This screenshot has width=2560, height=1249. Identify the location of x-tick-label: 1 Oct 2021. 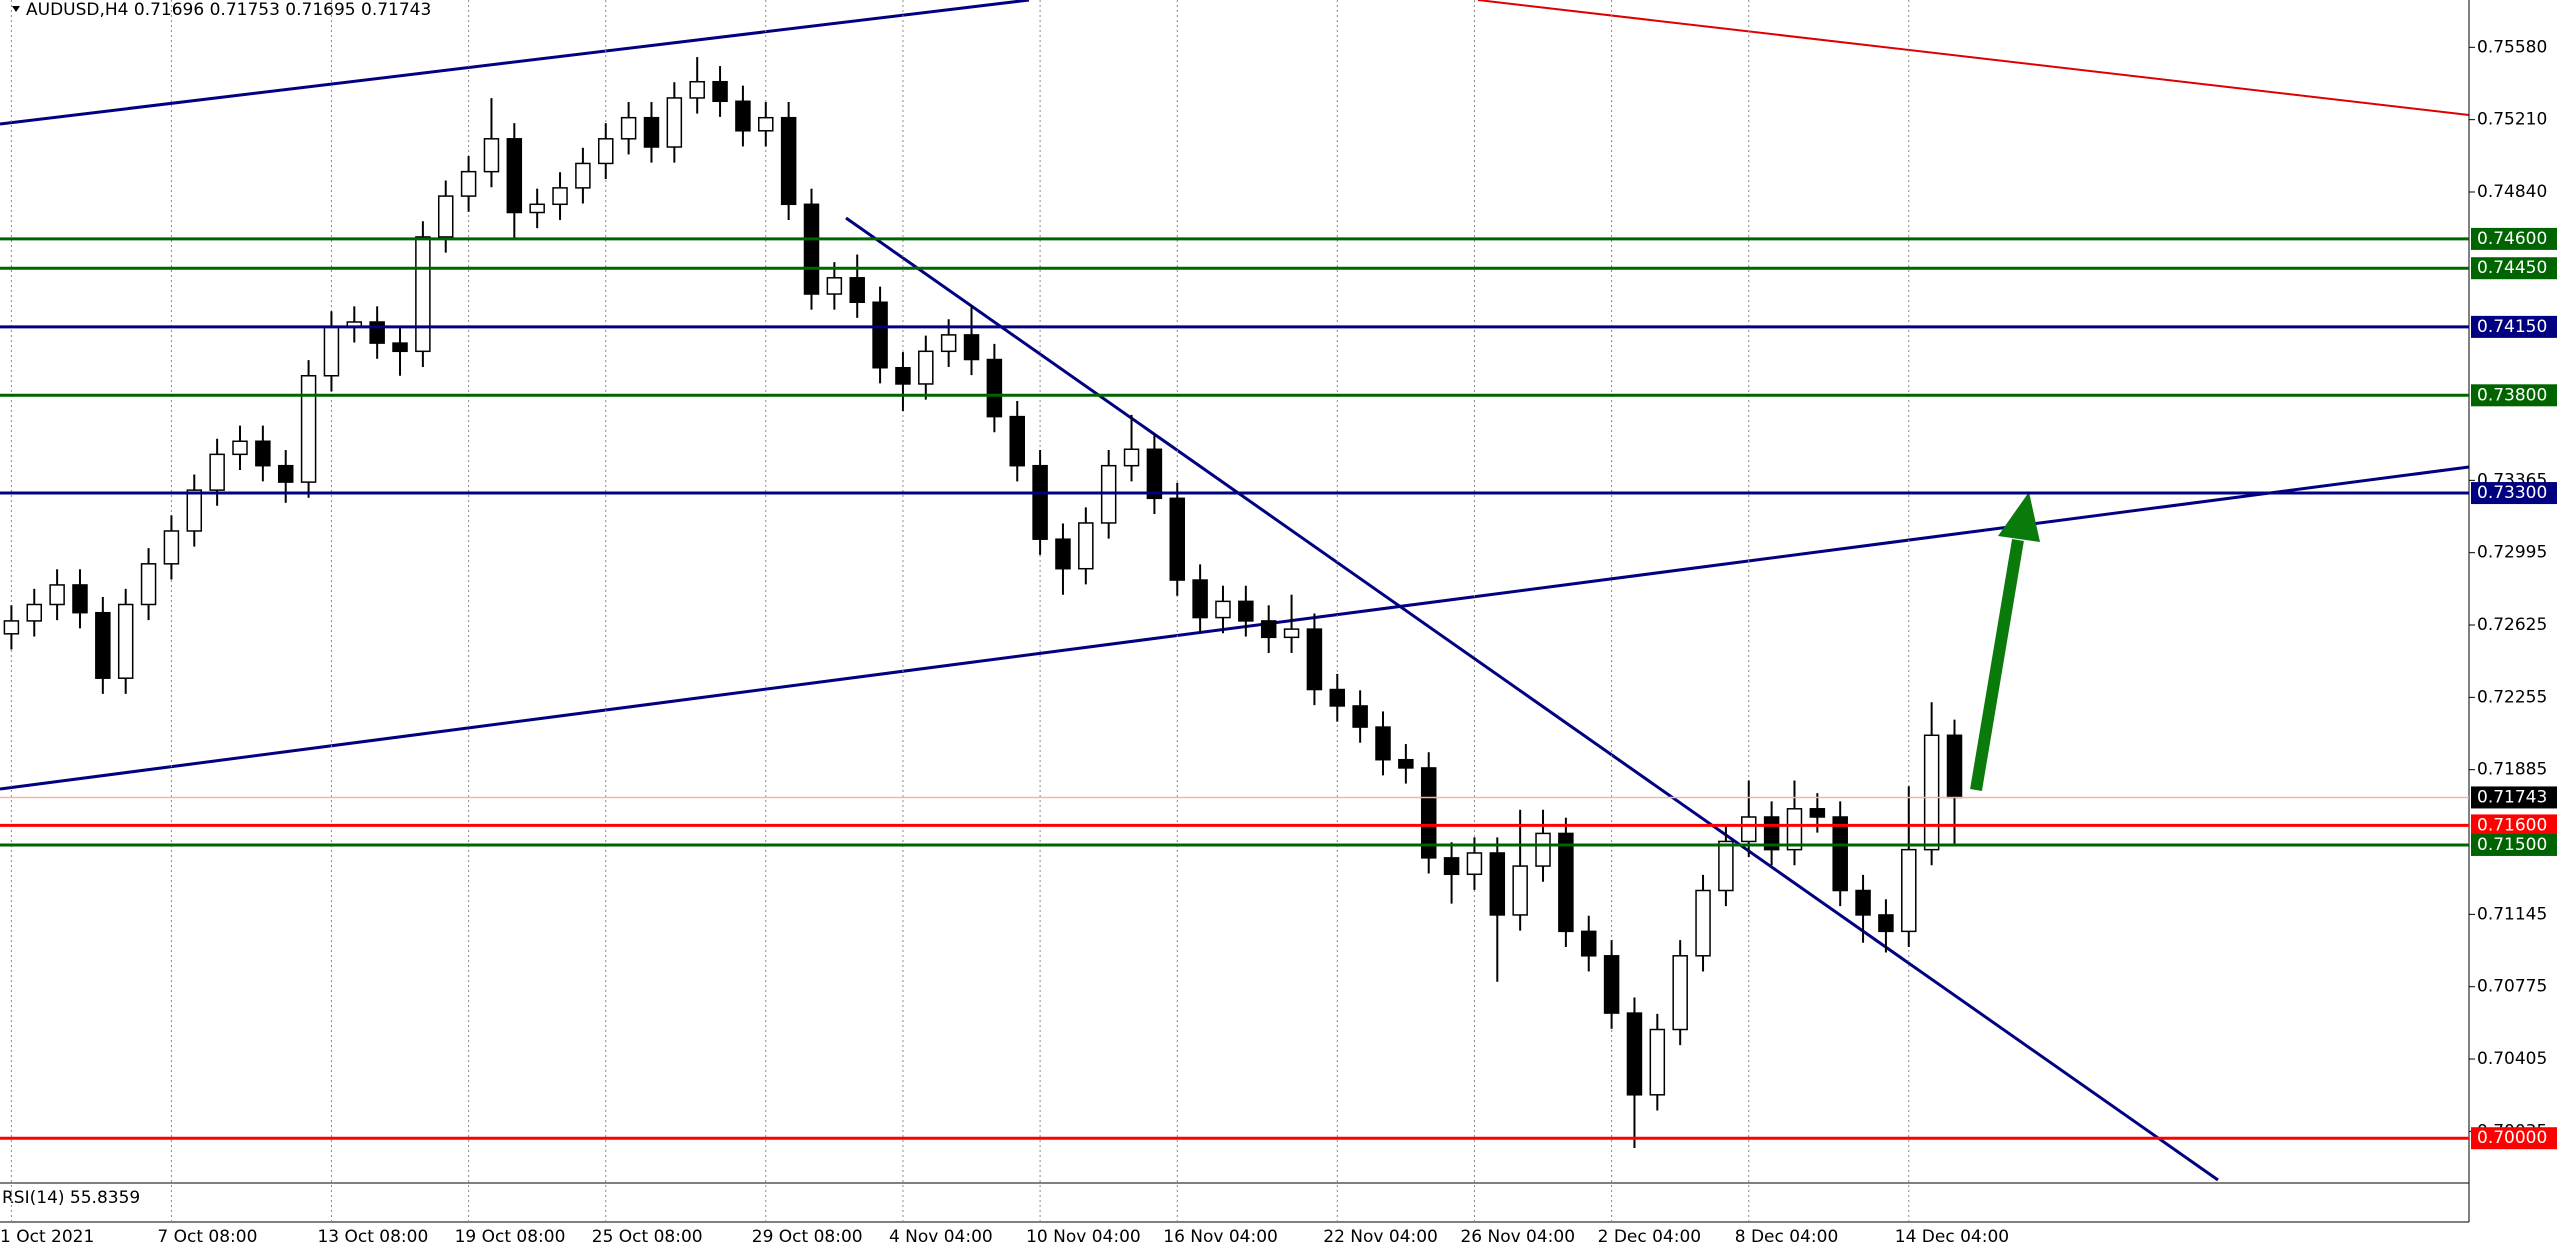
(47, 1237).